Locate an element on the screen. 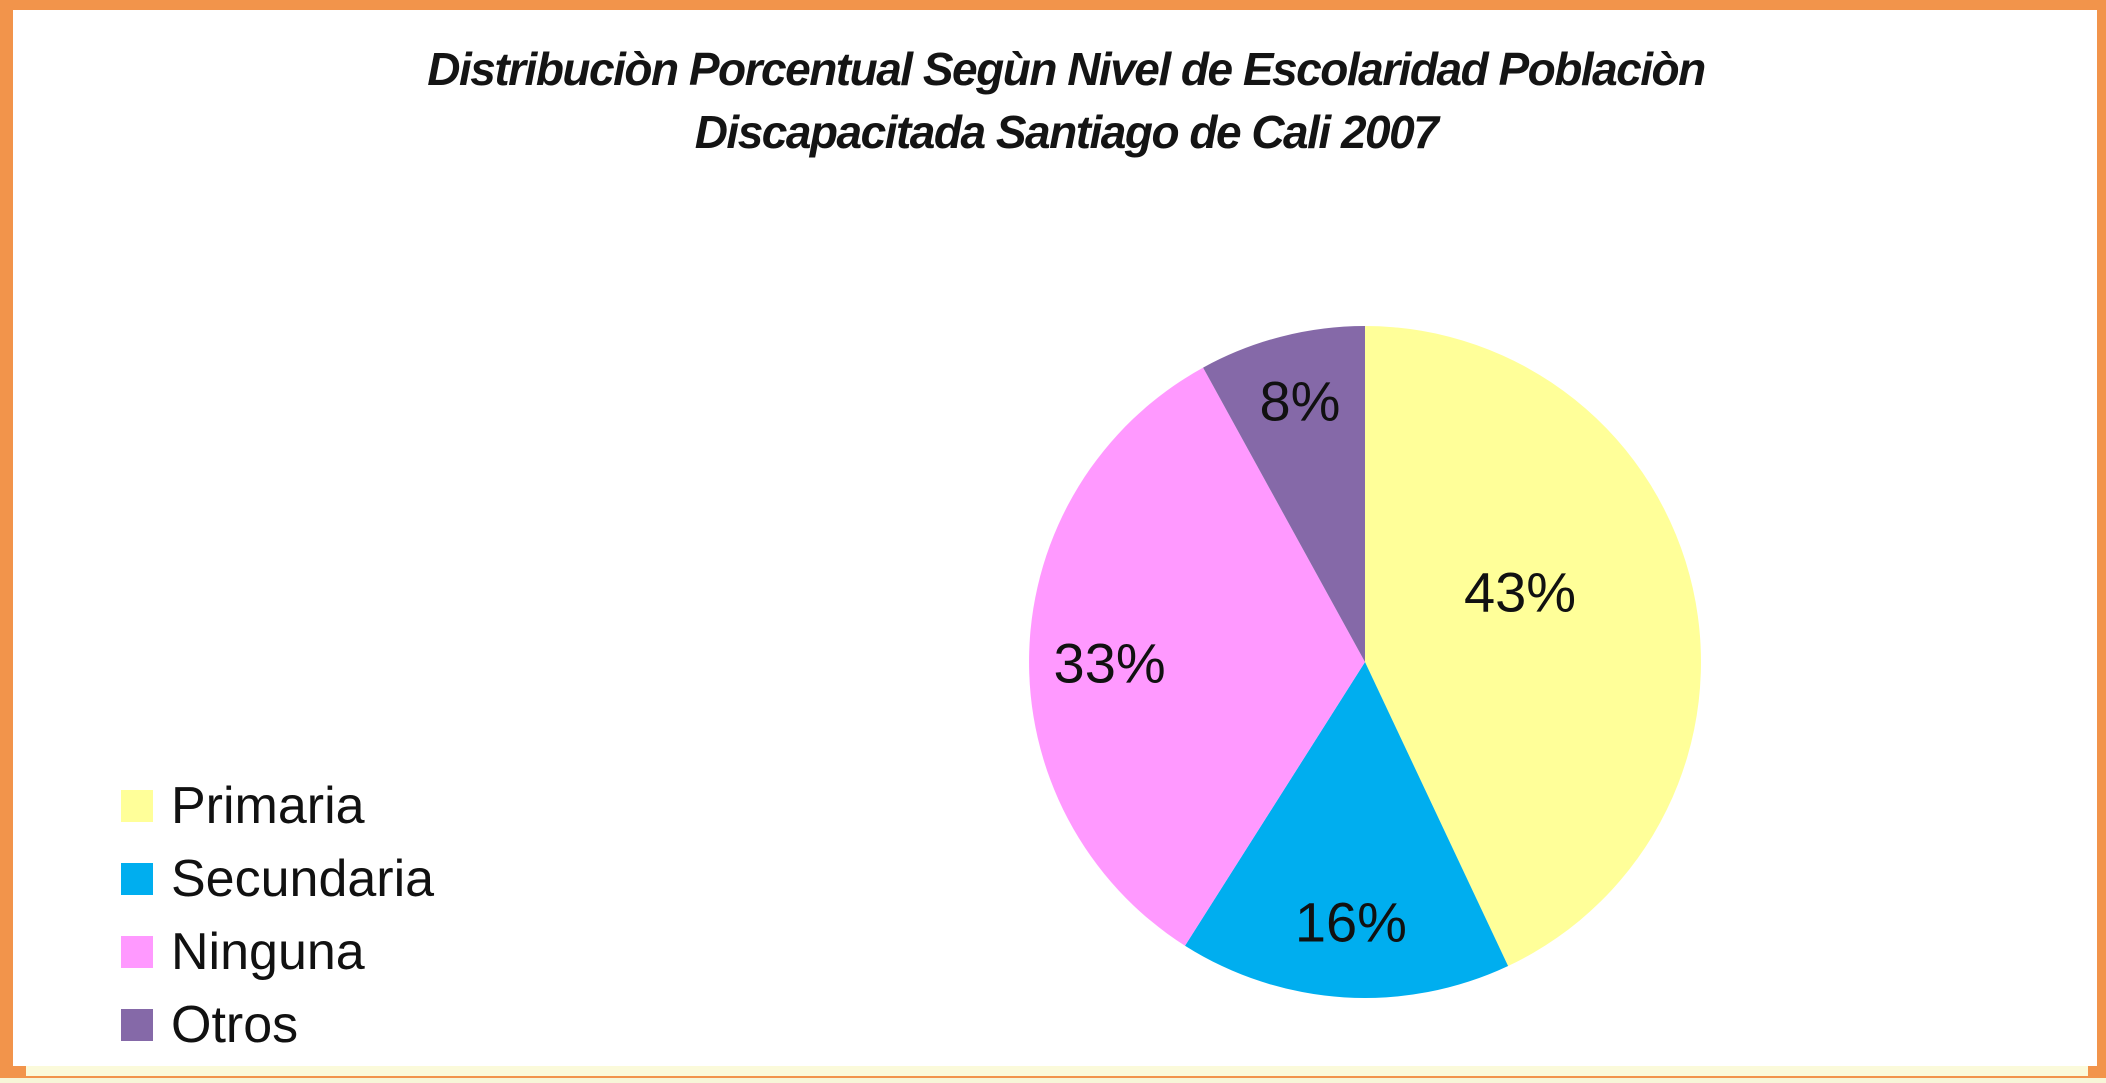 This screenshot has width=2106, height=1083. pie-slice-primaria is located at coordinates (1533, 646).